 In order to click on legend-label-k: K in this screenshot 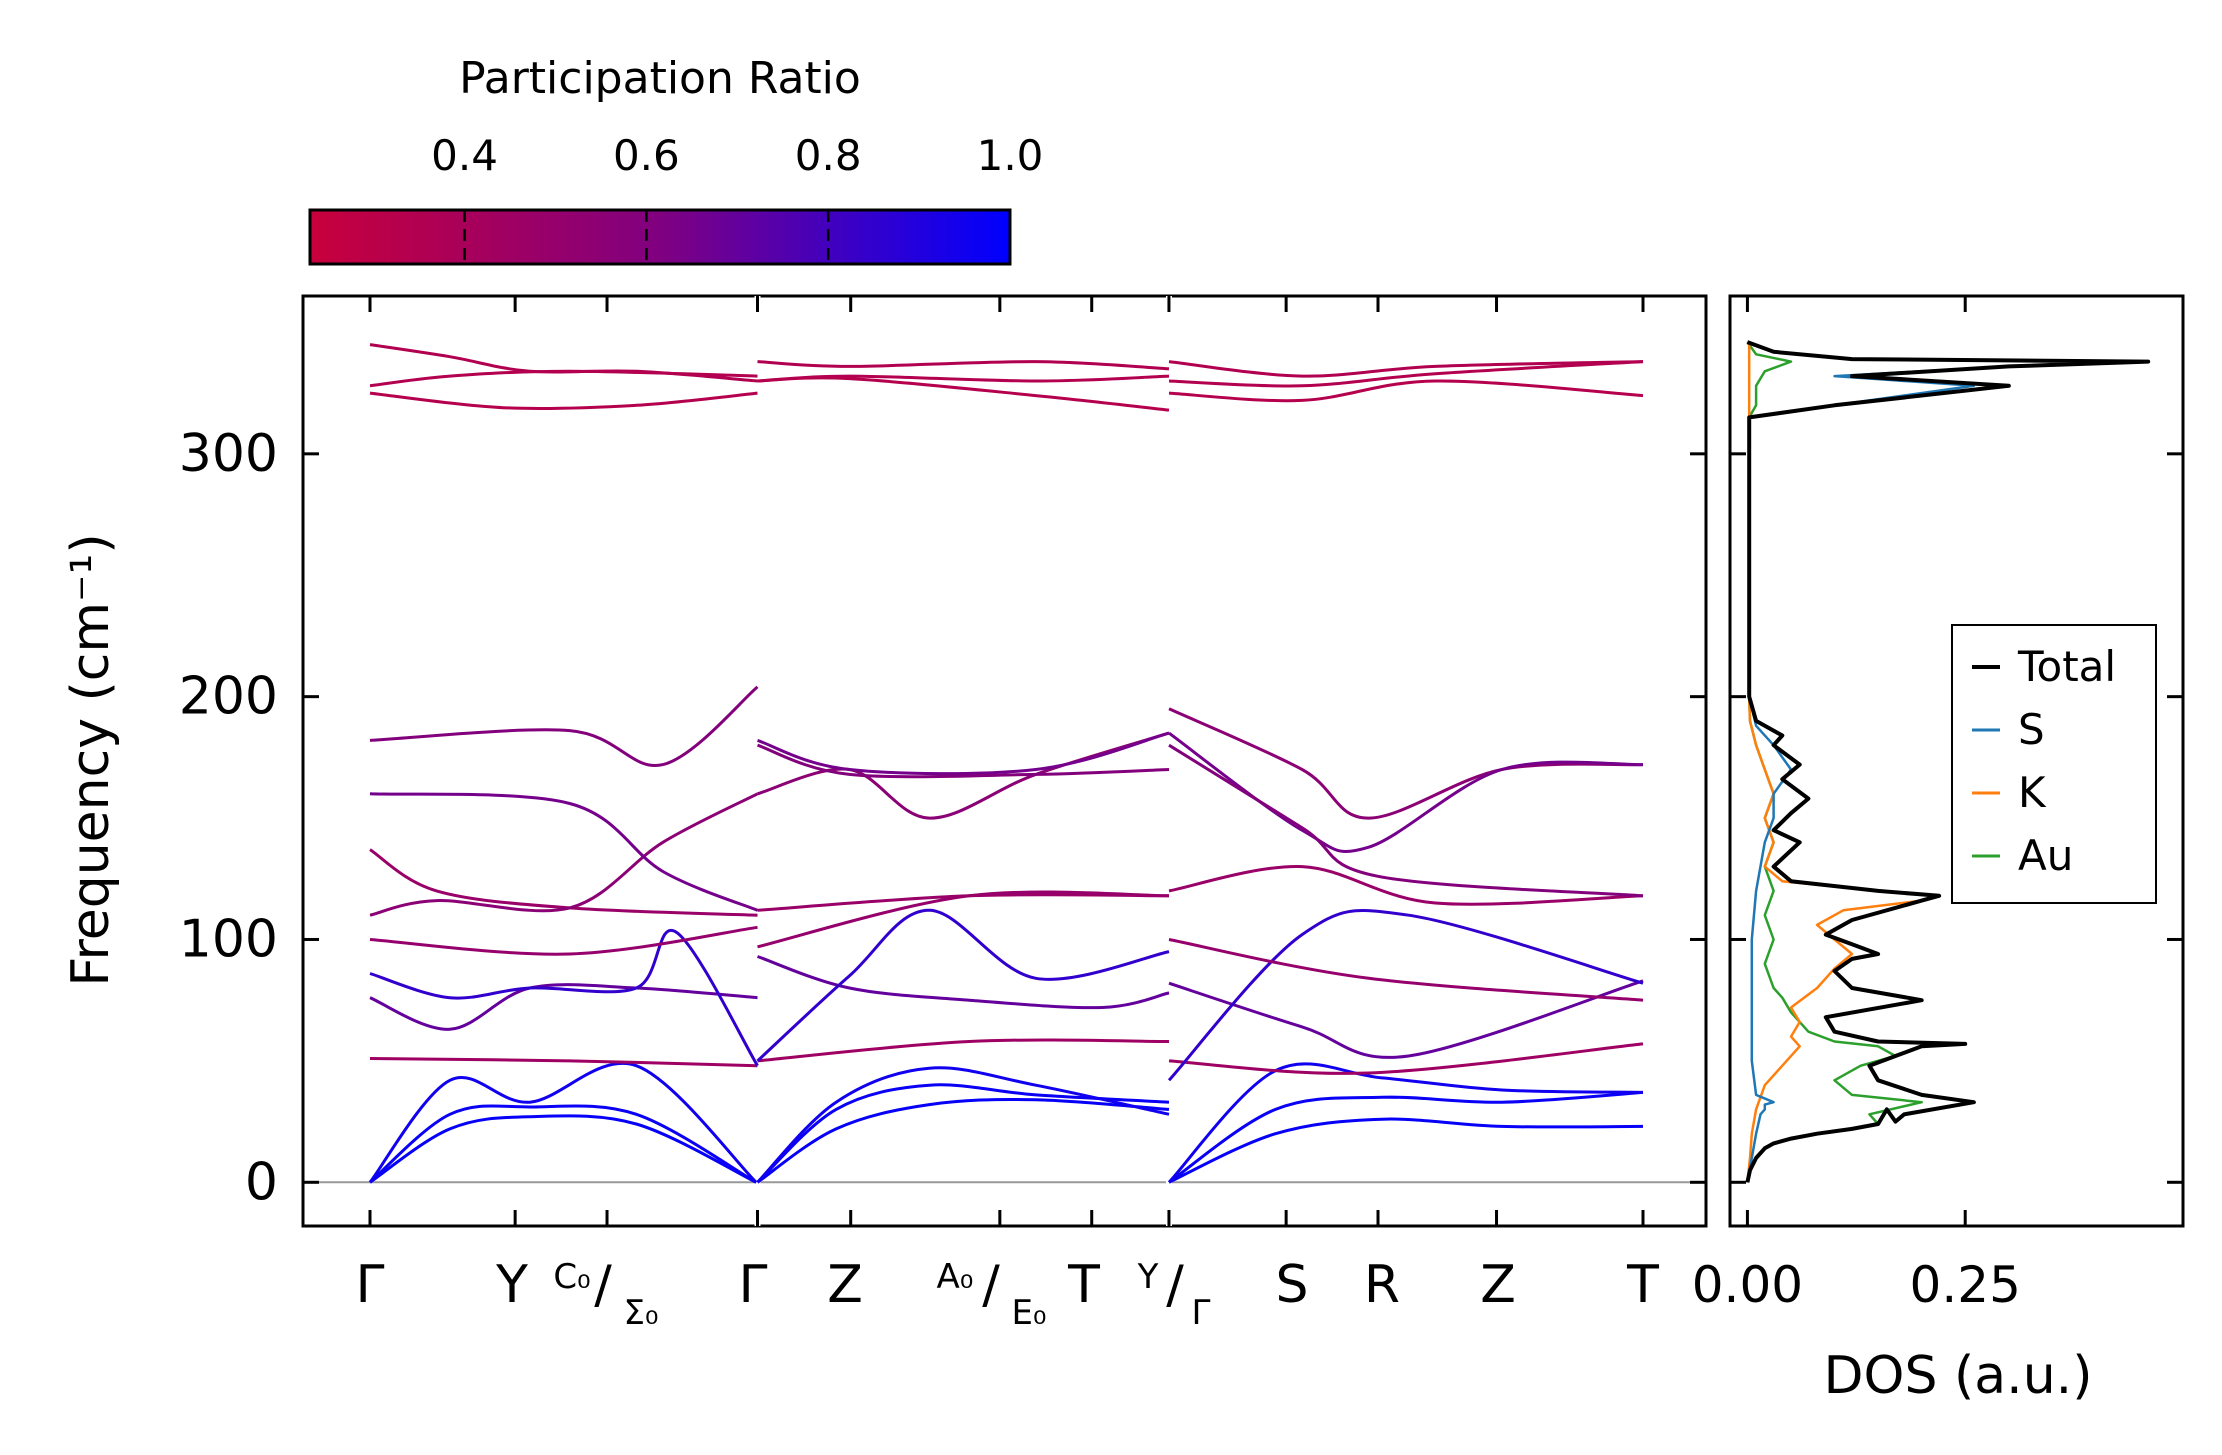, I will do `click(2032, 792)`.